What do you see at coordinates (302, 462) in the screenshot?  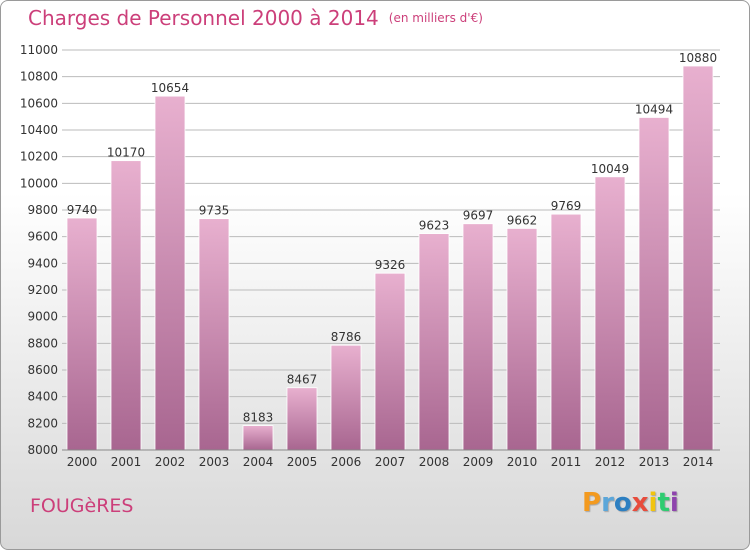 I see `x-tick-label-2005: 2005` at bounding box center [302, 462].